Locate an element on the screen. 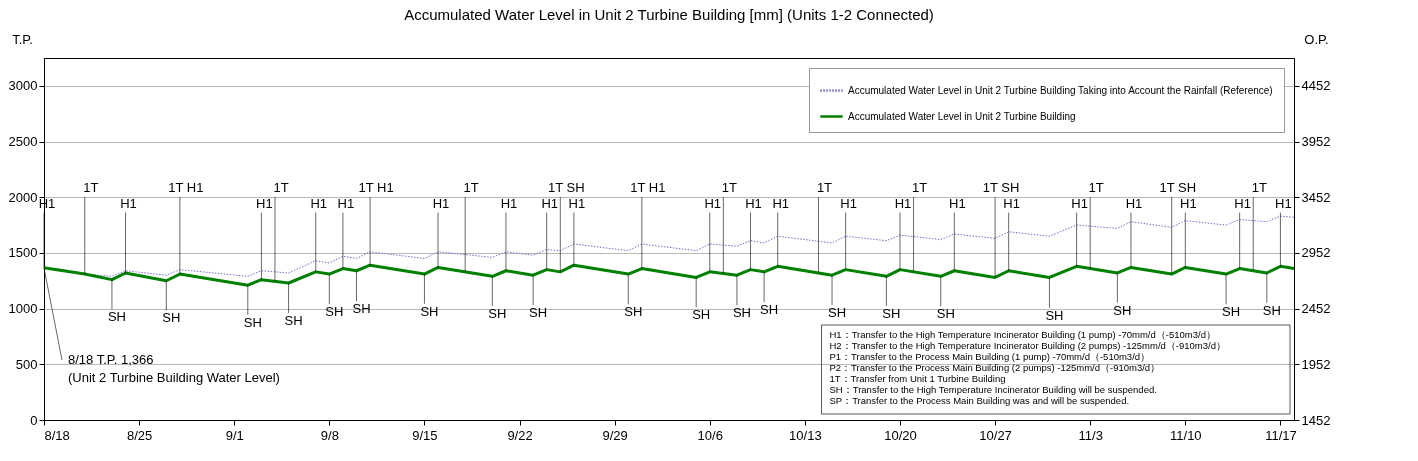  chart-title: Accumulated Water Level in Unit 2 Turbine Building [mm] (Units 1-2 Connected) is located at coordinates (669, 14).